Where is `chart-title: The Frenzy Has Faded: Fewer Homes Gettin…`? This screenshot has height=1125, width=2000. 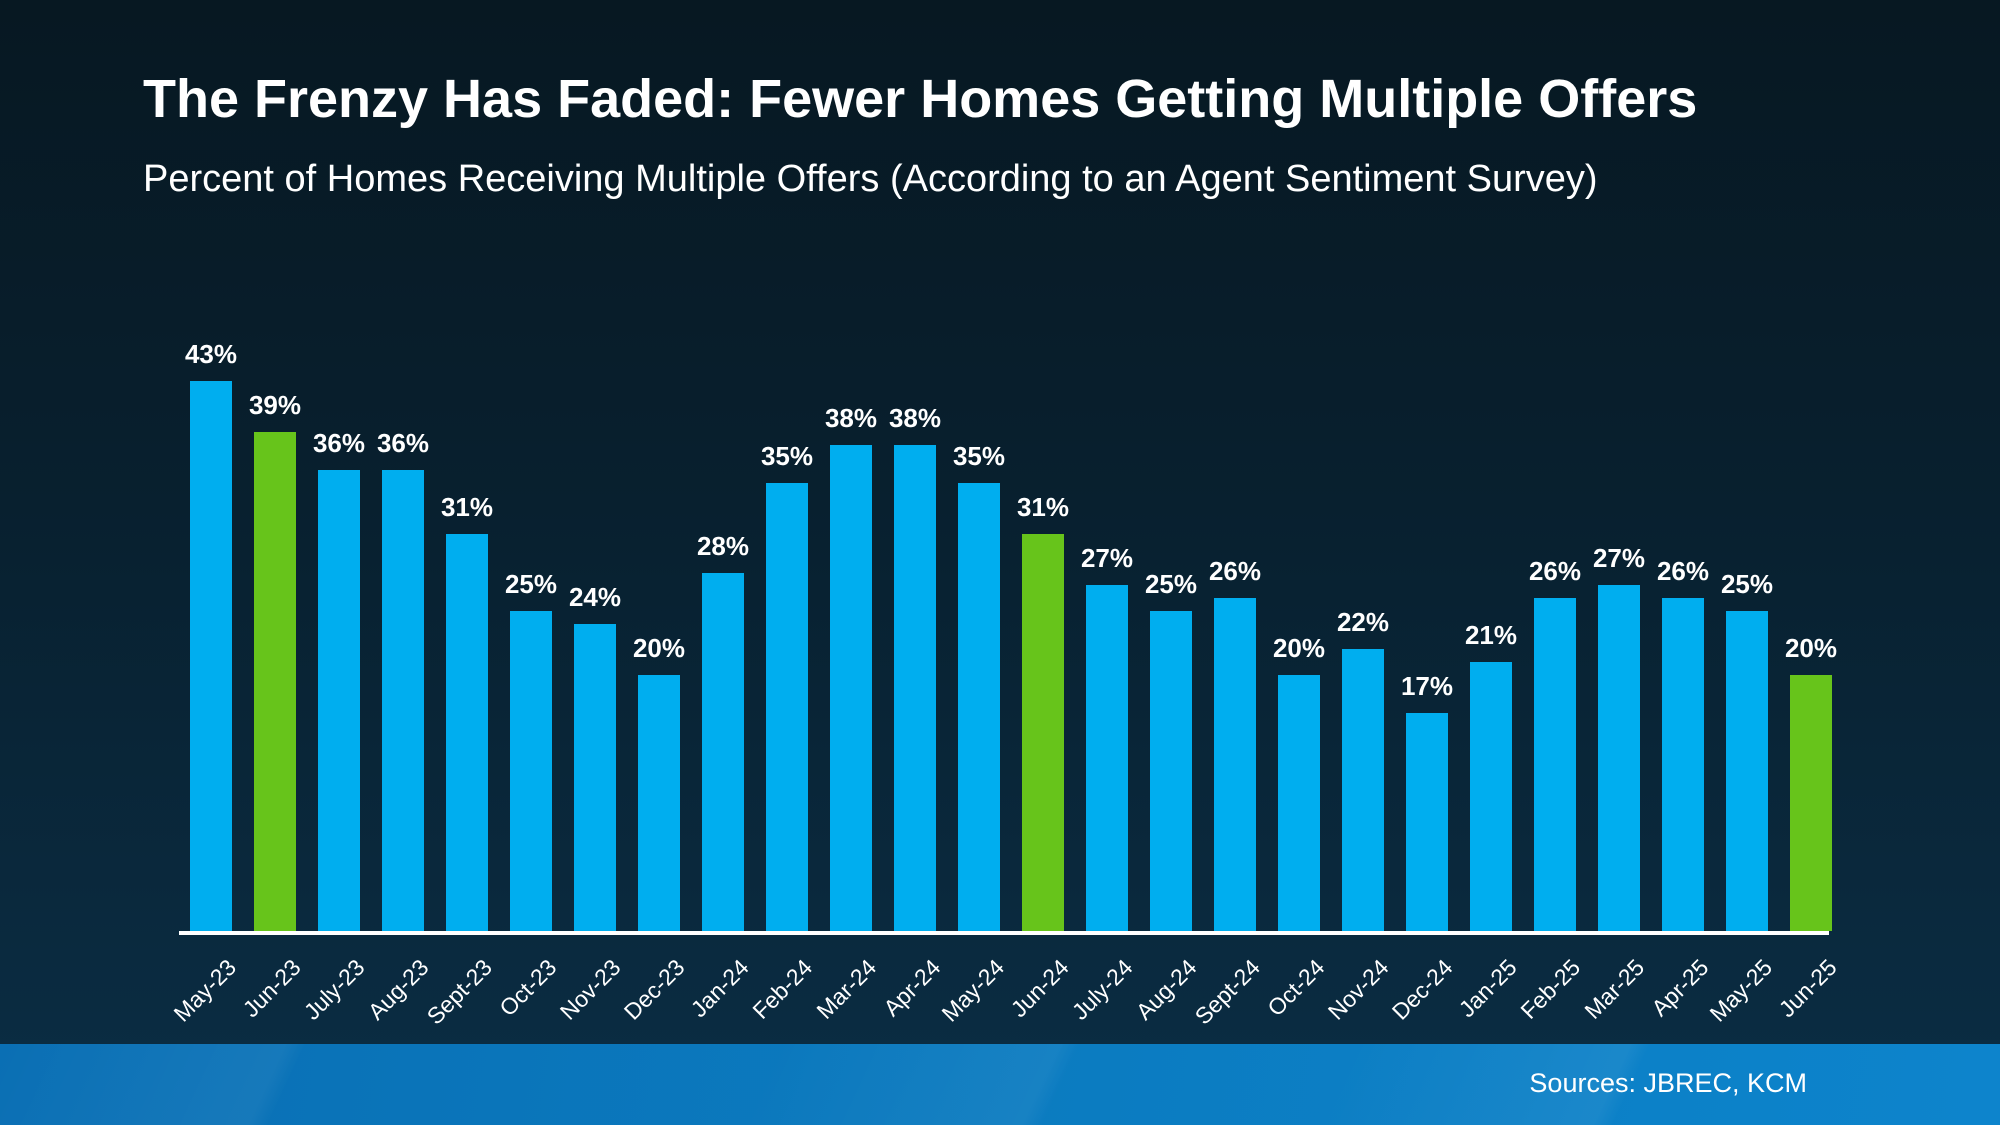
chart-title: The Frenzy Has Faded: Fewer Homes Gettin… is located at coordinates (920, 99).